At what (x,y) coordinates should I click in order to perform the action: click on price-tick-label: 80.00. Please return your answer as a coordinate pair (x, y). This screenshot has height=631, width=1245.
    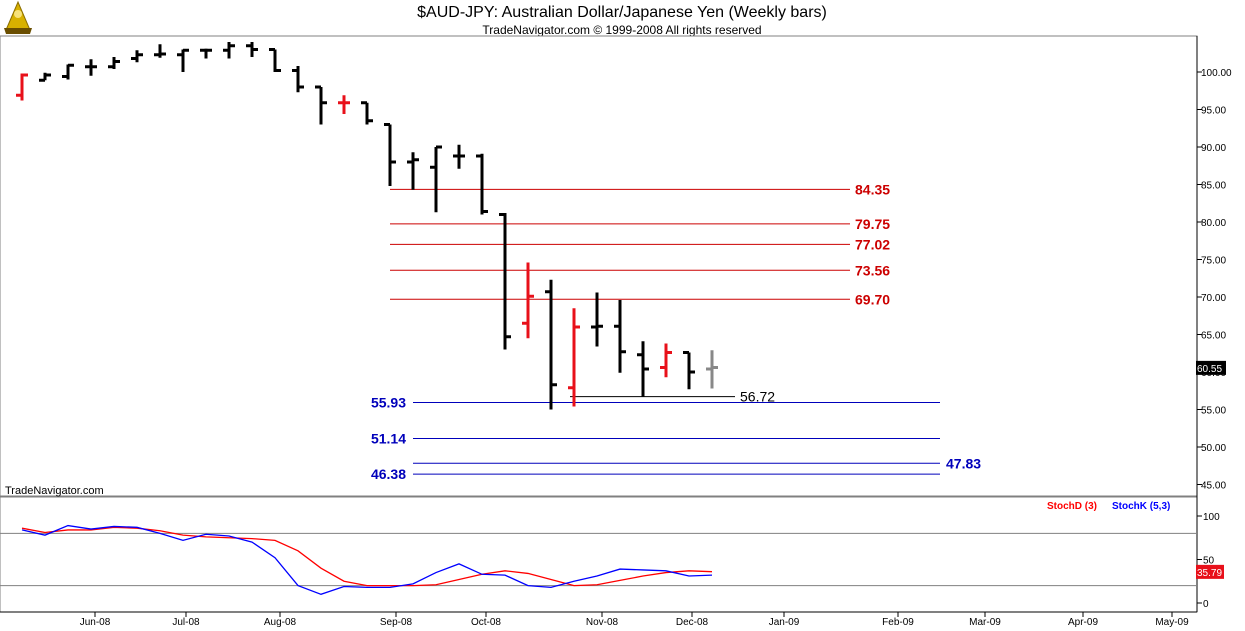
    Looking at the image, I should click on (1213, 223).